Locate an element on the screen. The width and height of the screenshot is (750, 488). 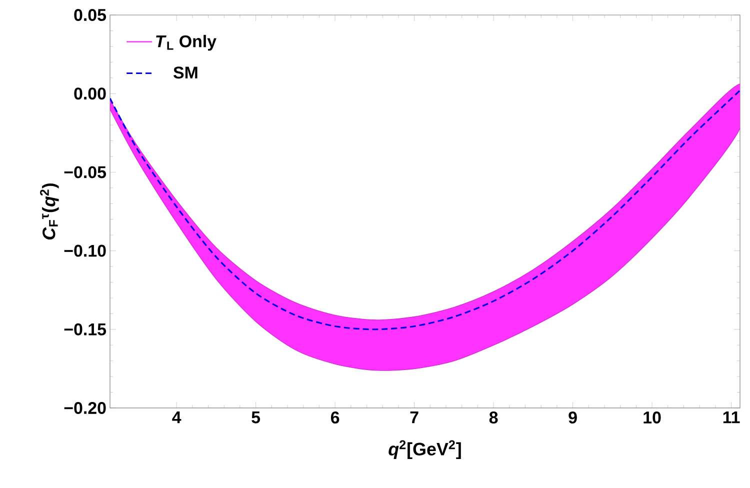
y-axis-title: C$_{F}$$^{τ}$(q$^{2}$) is located at coordinates (49, 211).